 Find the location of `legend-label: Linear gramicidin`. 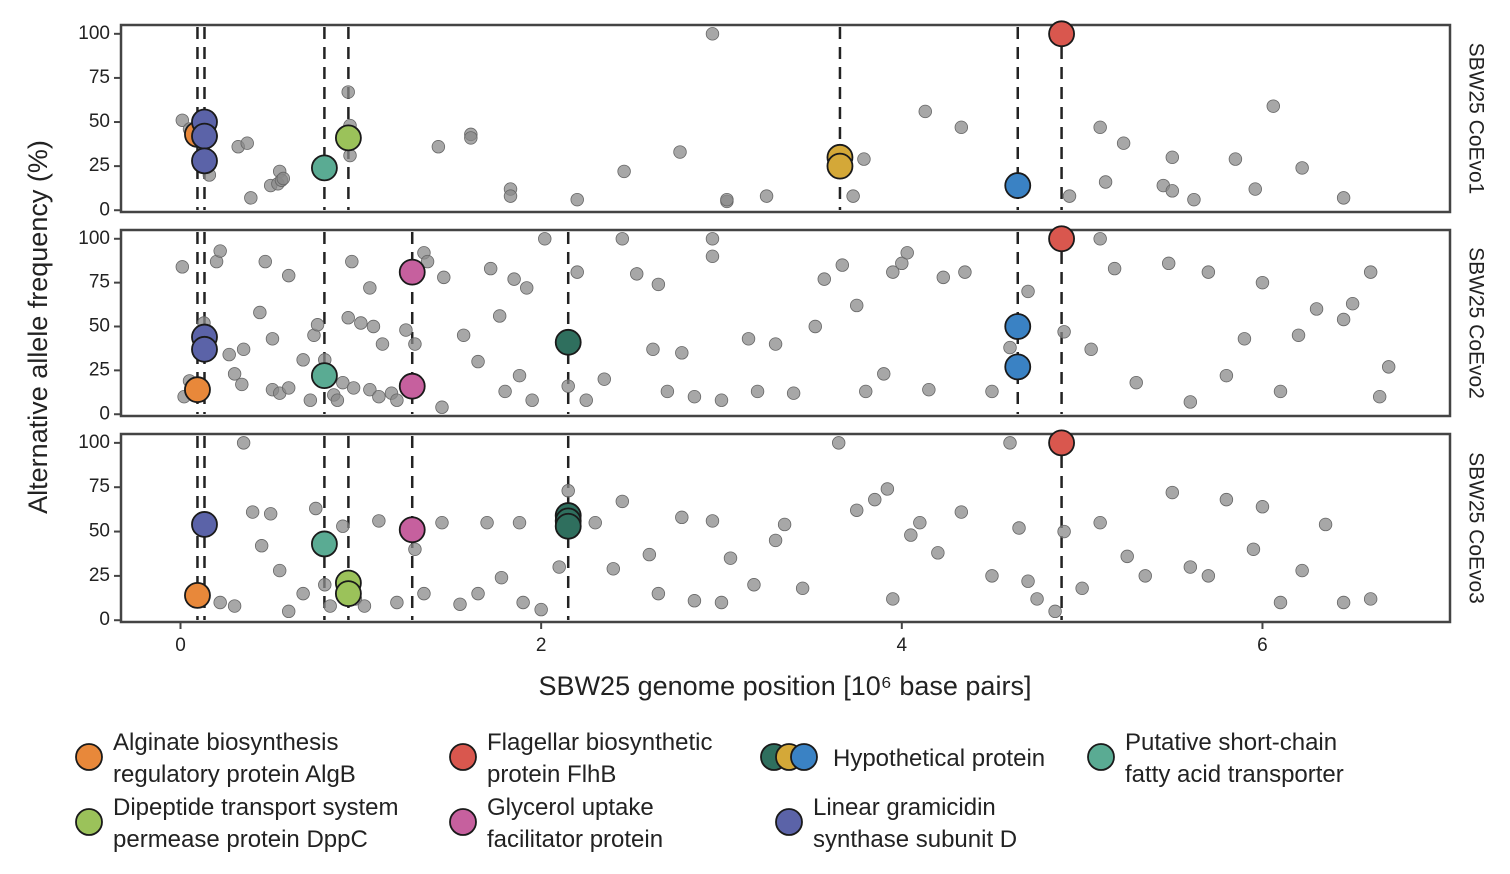

legend-label: Linear gramicidin is located at coordinates (904, 807).